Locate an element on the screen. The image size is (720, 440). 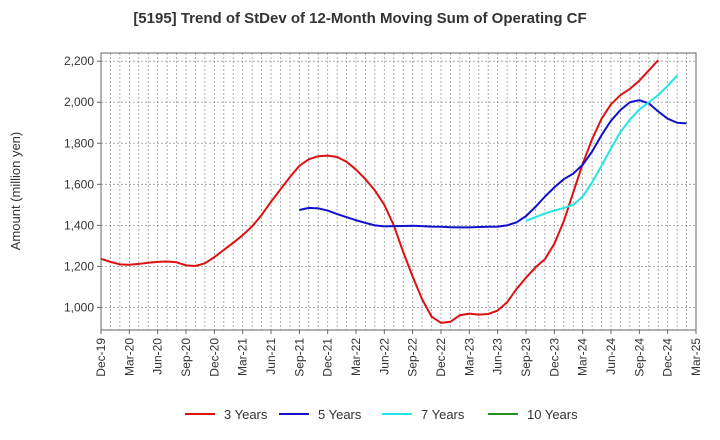
x-tick-label: Dec-21 is located at coordinates (328, 357).